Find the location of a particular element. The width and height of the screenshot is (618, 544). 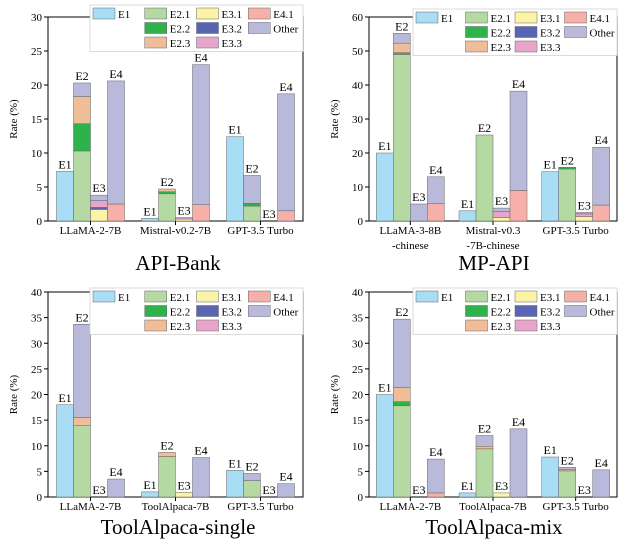

api-bank-legend-swatch-other is located at coordinates (259, 28).